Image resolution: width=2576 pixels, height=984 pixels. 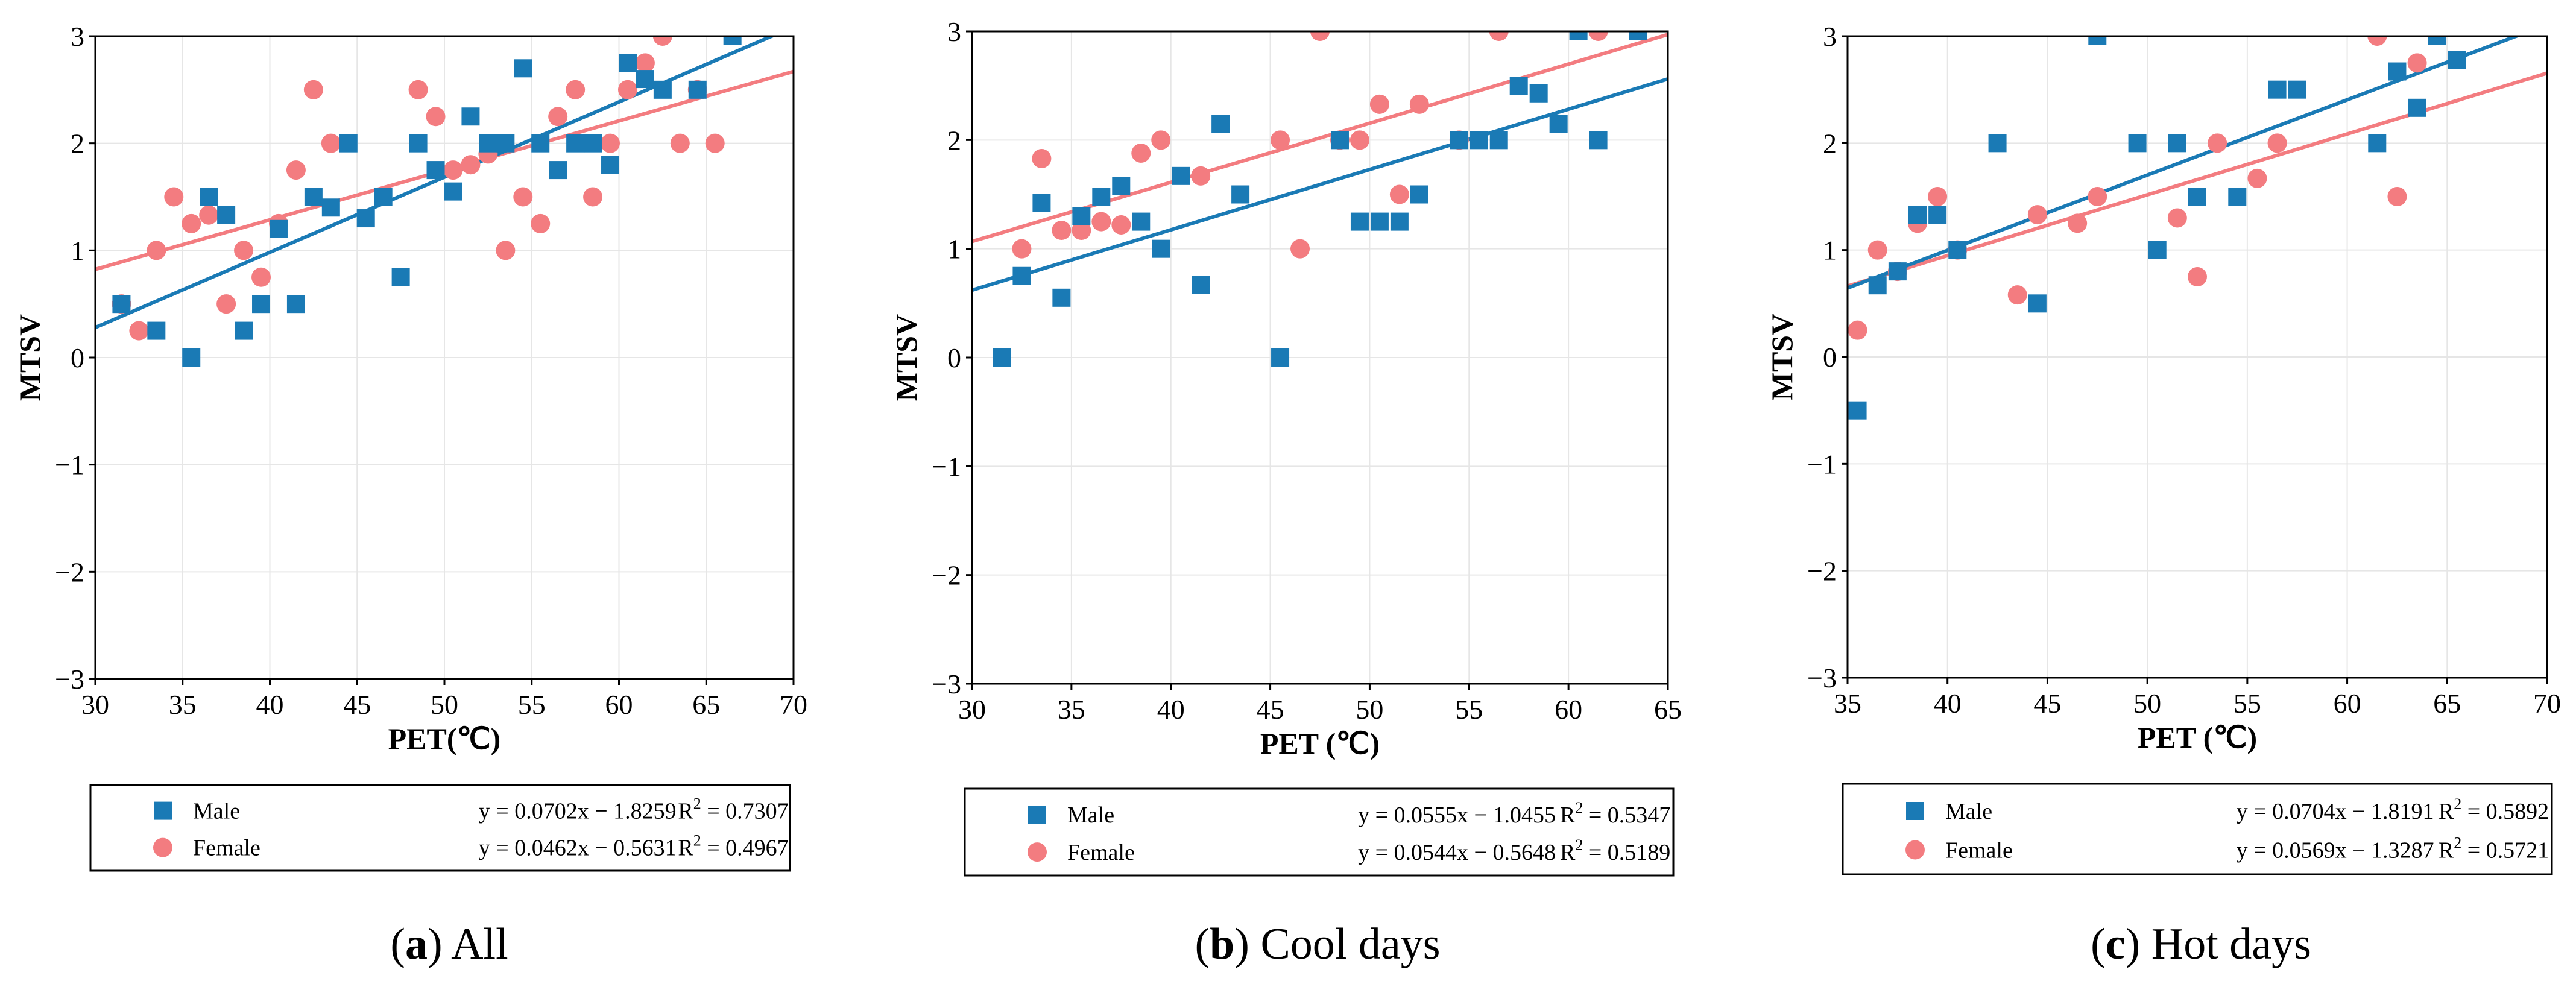 What do you see at coordinates (2157, 228) in the screenshot?
I see `points` at bounding box center [2157, 228].